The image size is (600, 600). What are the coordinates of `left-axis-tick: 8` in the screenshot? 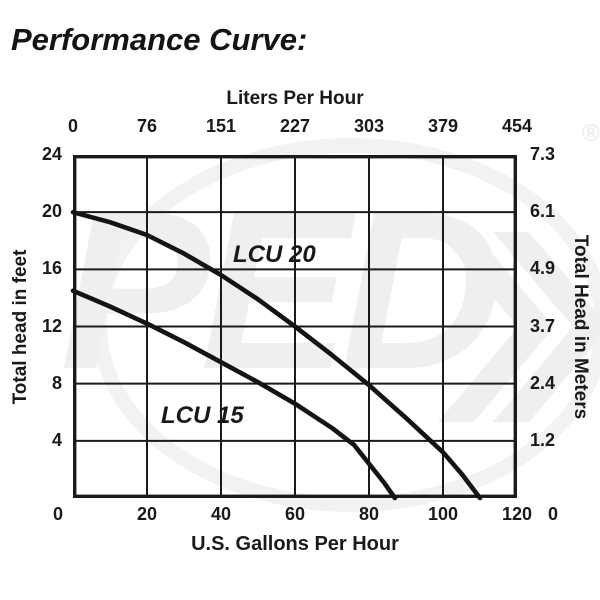 It's located at (56, 383).